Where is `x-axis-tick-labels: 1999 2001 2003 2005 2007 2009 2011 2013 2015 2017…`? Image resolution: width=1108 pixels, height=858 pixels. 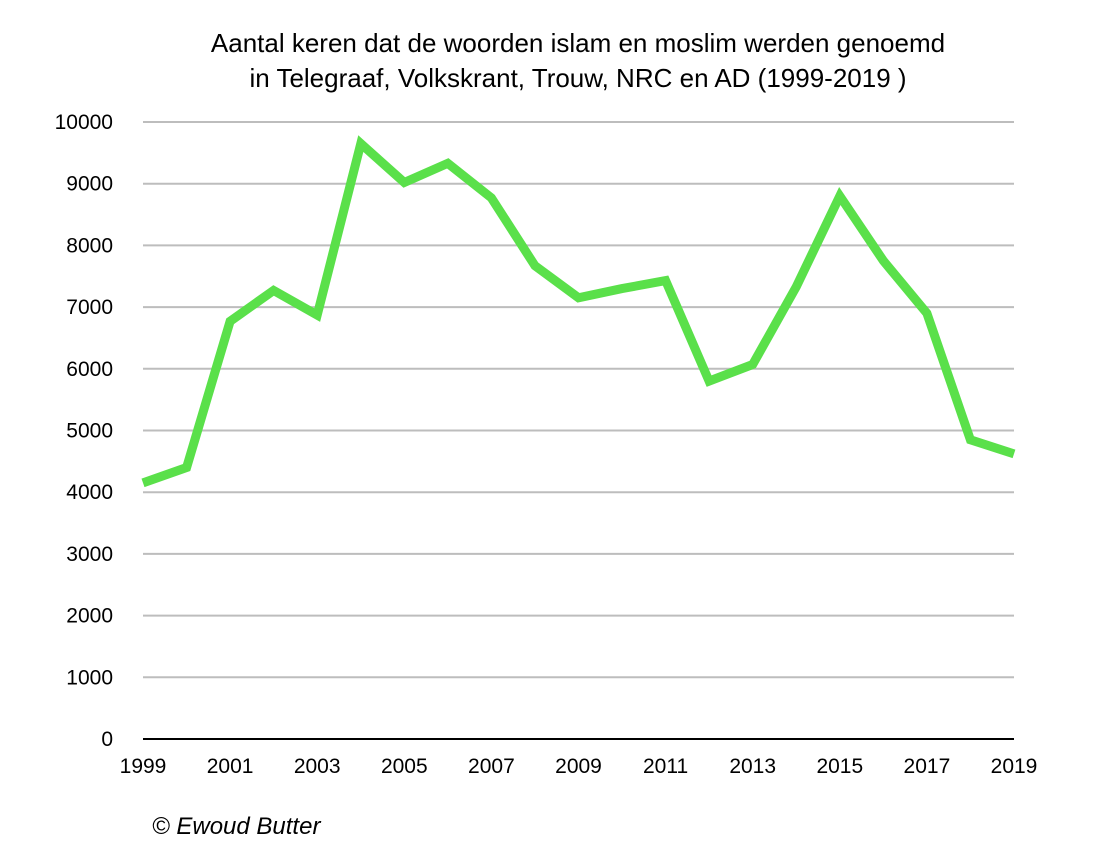
x-axis-tick-labels: 1999 2001 2003 2005 2007 2009 2011 2013 2015 2017… is located at coordinates (579, 766).